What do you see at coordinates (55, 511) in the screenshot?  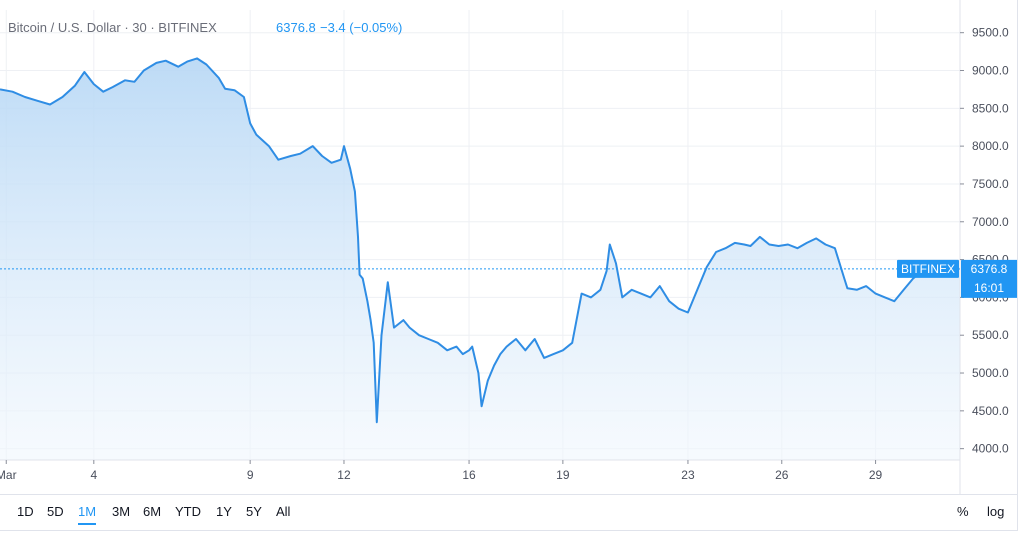 I see `range-5d-button: 5D` at bounding box center [55, 511].